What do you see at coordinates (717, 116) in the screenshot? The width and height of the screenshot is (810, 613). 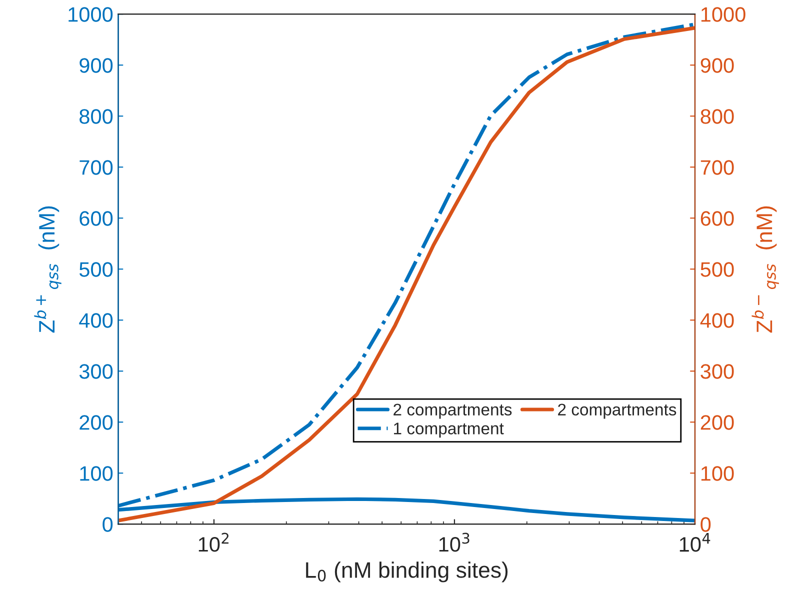 I see `y2-tick-label: 800` at bounding box center [717, 116].